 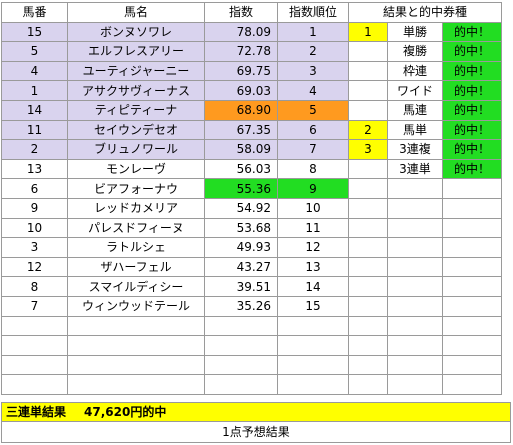 I want to click on rank-cell: 11, so click(x=313, y=228).